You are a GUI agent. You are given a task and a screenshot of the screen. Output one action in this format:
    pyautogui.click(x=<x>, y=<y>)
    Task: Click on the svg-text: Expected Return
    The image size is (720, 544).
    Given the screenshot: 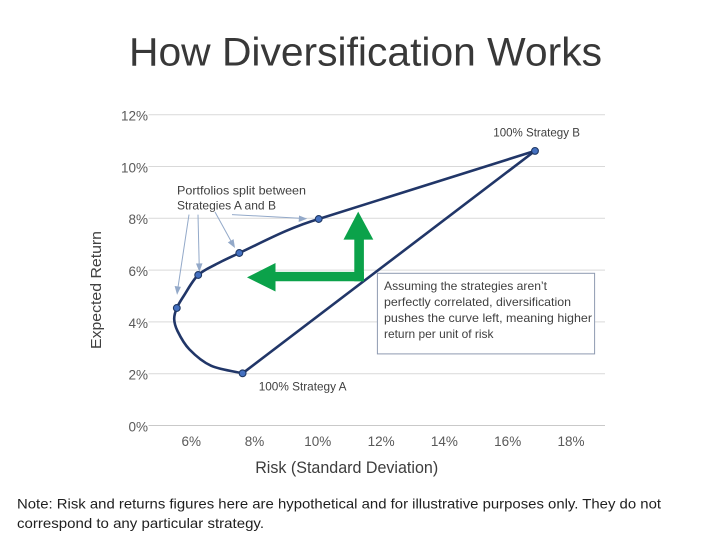 What is the action you would take?
    pyautogui.click(x=96, y=290)
    